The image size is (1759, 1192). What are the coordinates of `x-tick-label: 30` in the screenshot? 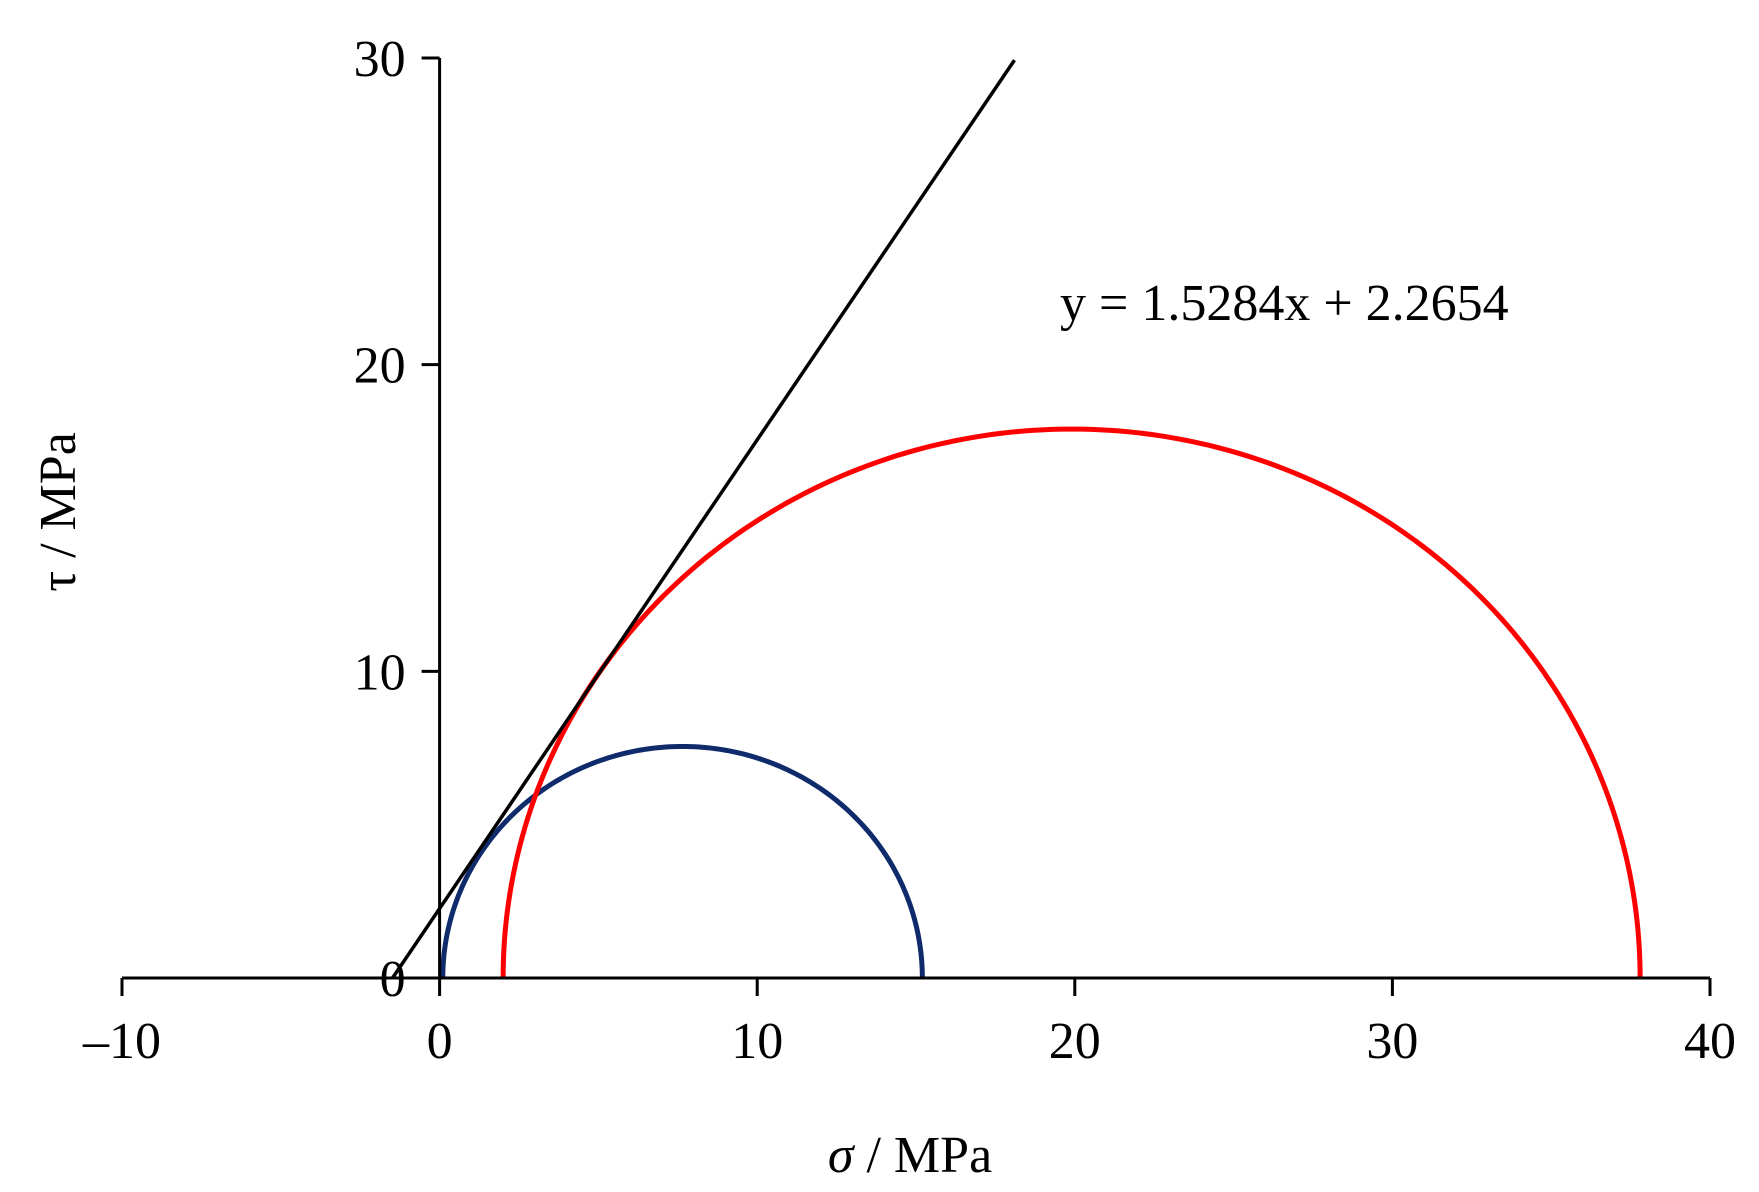 It's located at (1392, 1041).